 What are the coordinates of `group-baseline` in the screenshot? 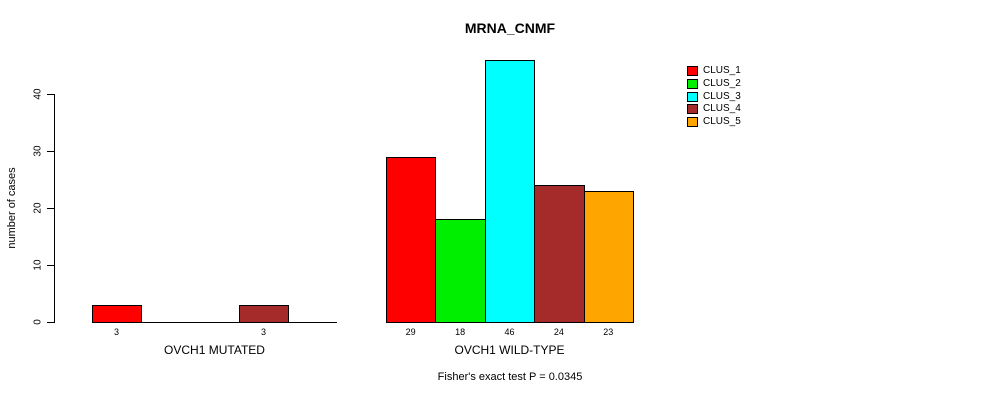 It's located at (214, 322).